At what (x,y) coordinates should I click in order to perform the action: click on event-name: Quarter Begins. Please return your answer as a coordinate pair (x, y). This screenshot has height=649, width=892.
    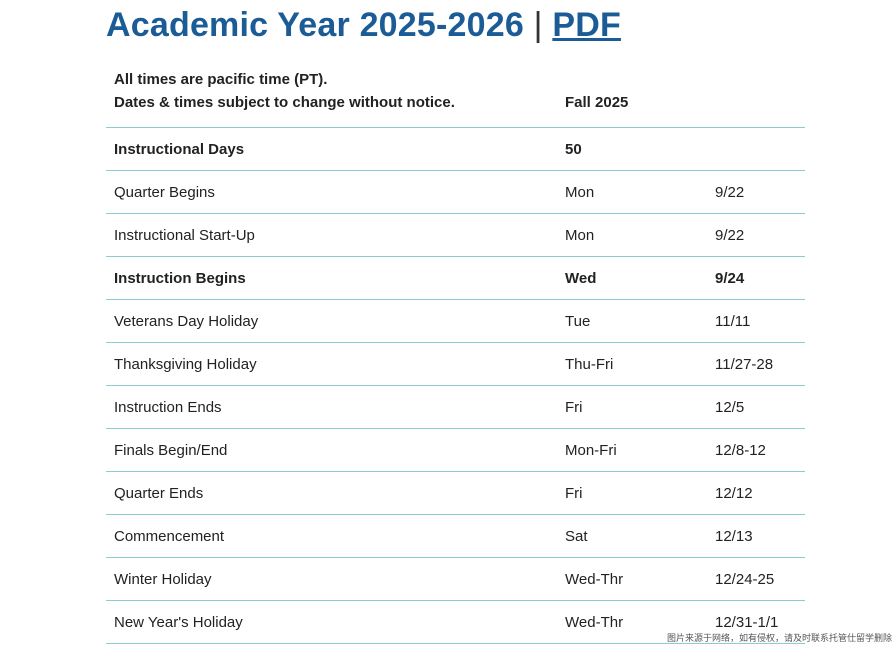
    Looking at the image, I should click on (331, 192).